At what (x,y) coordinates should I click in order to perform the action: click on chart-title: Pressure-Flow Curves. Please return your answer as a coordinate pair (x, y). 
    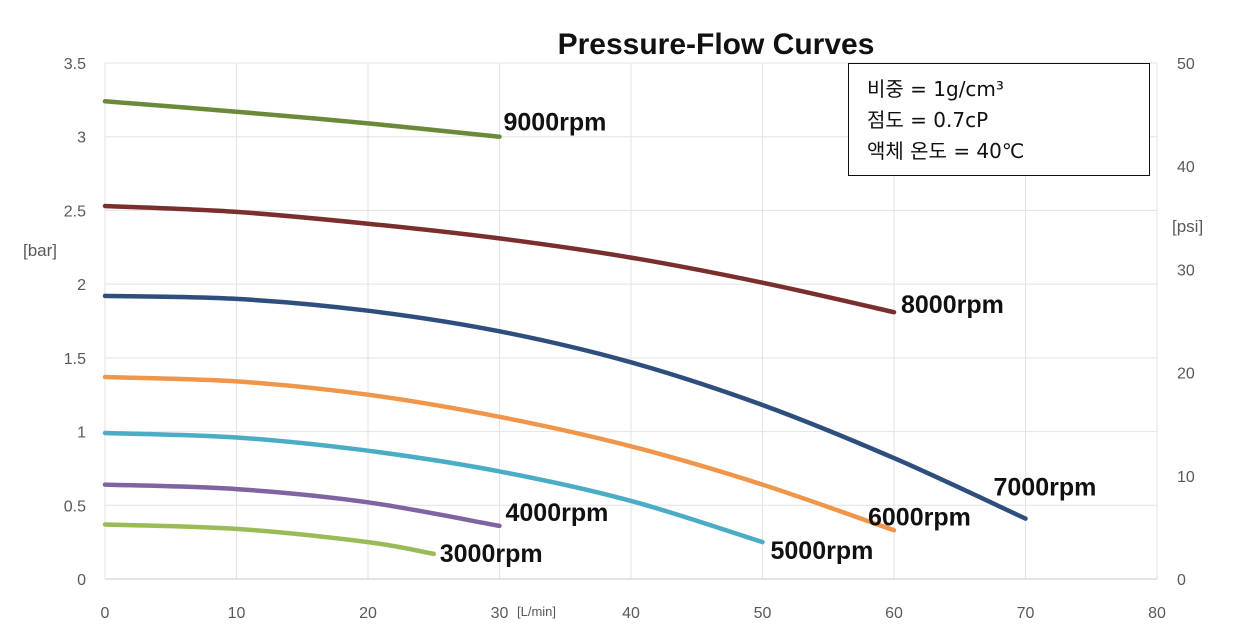
    Looking at the image, I should click on (716, 44).